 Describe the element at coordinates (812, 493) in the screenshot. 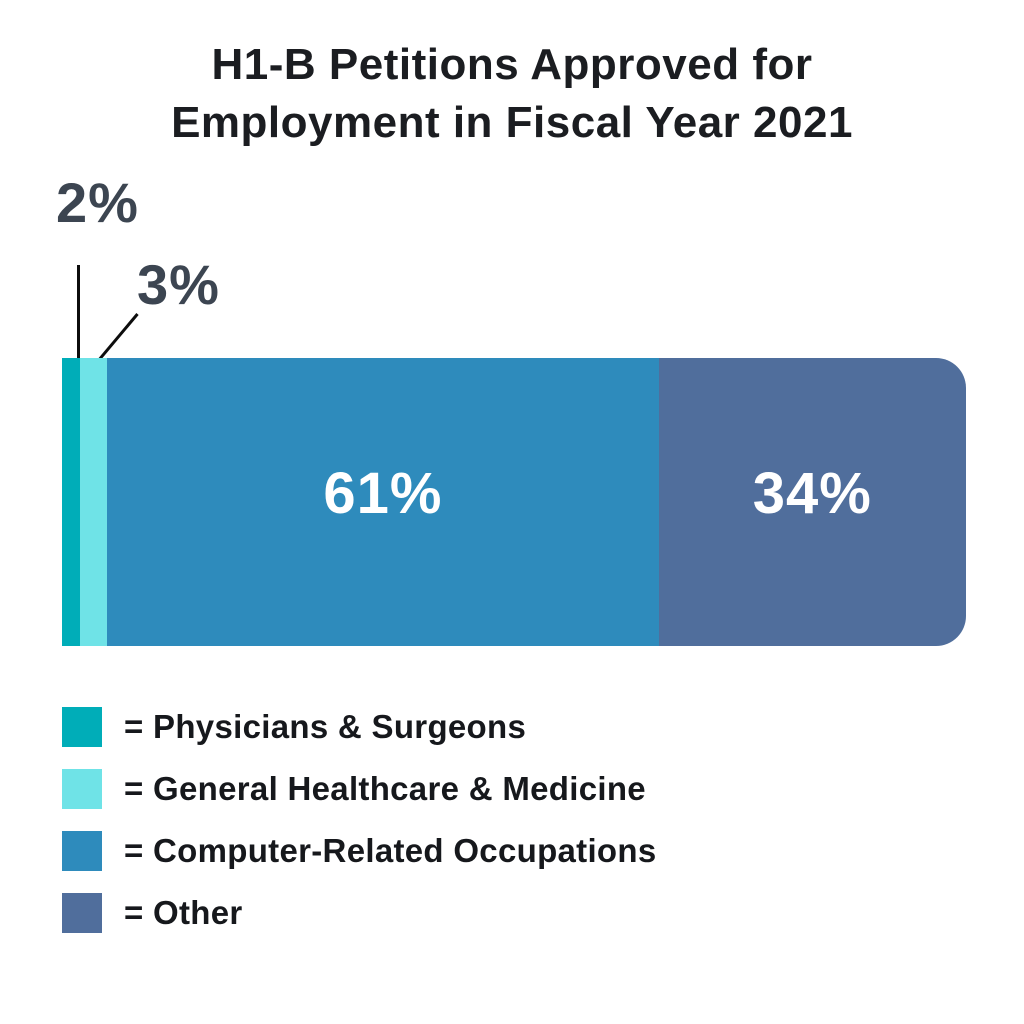

I see `bar-segment-other-label: 34%` at that location.